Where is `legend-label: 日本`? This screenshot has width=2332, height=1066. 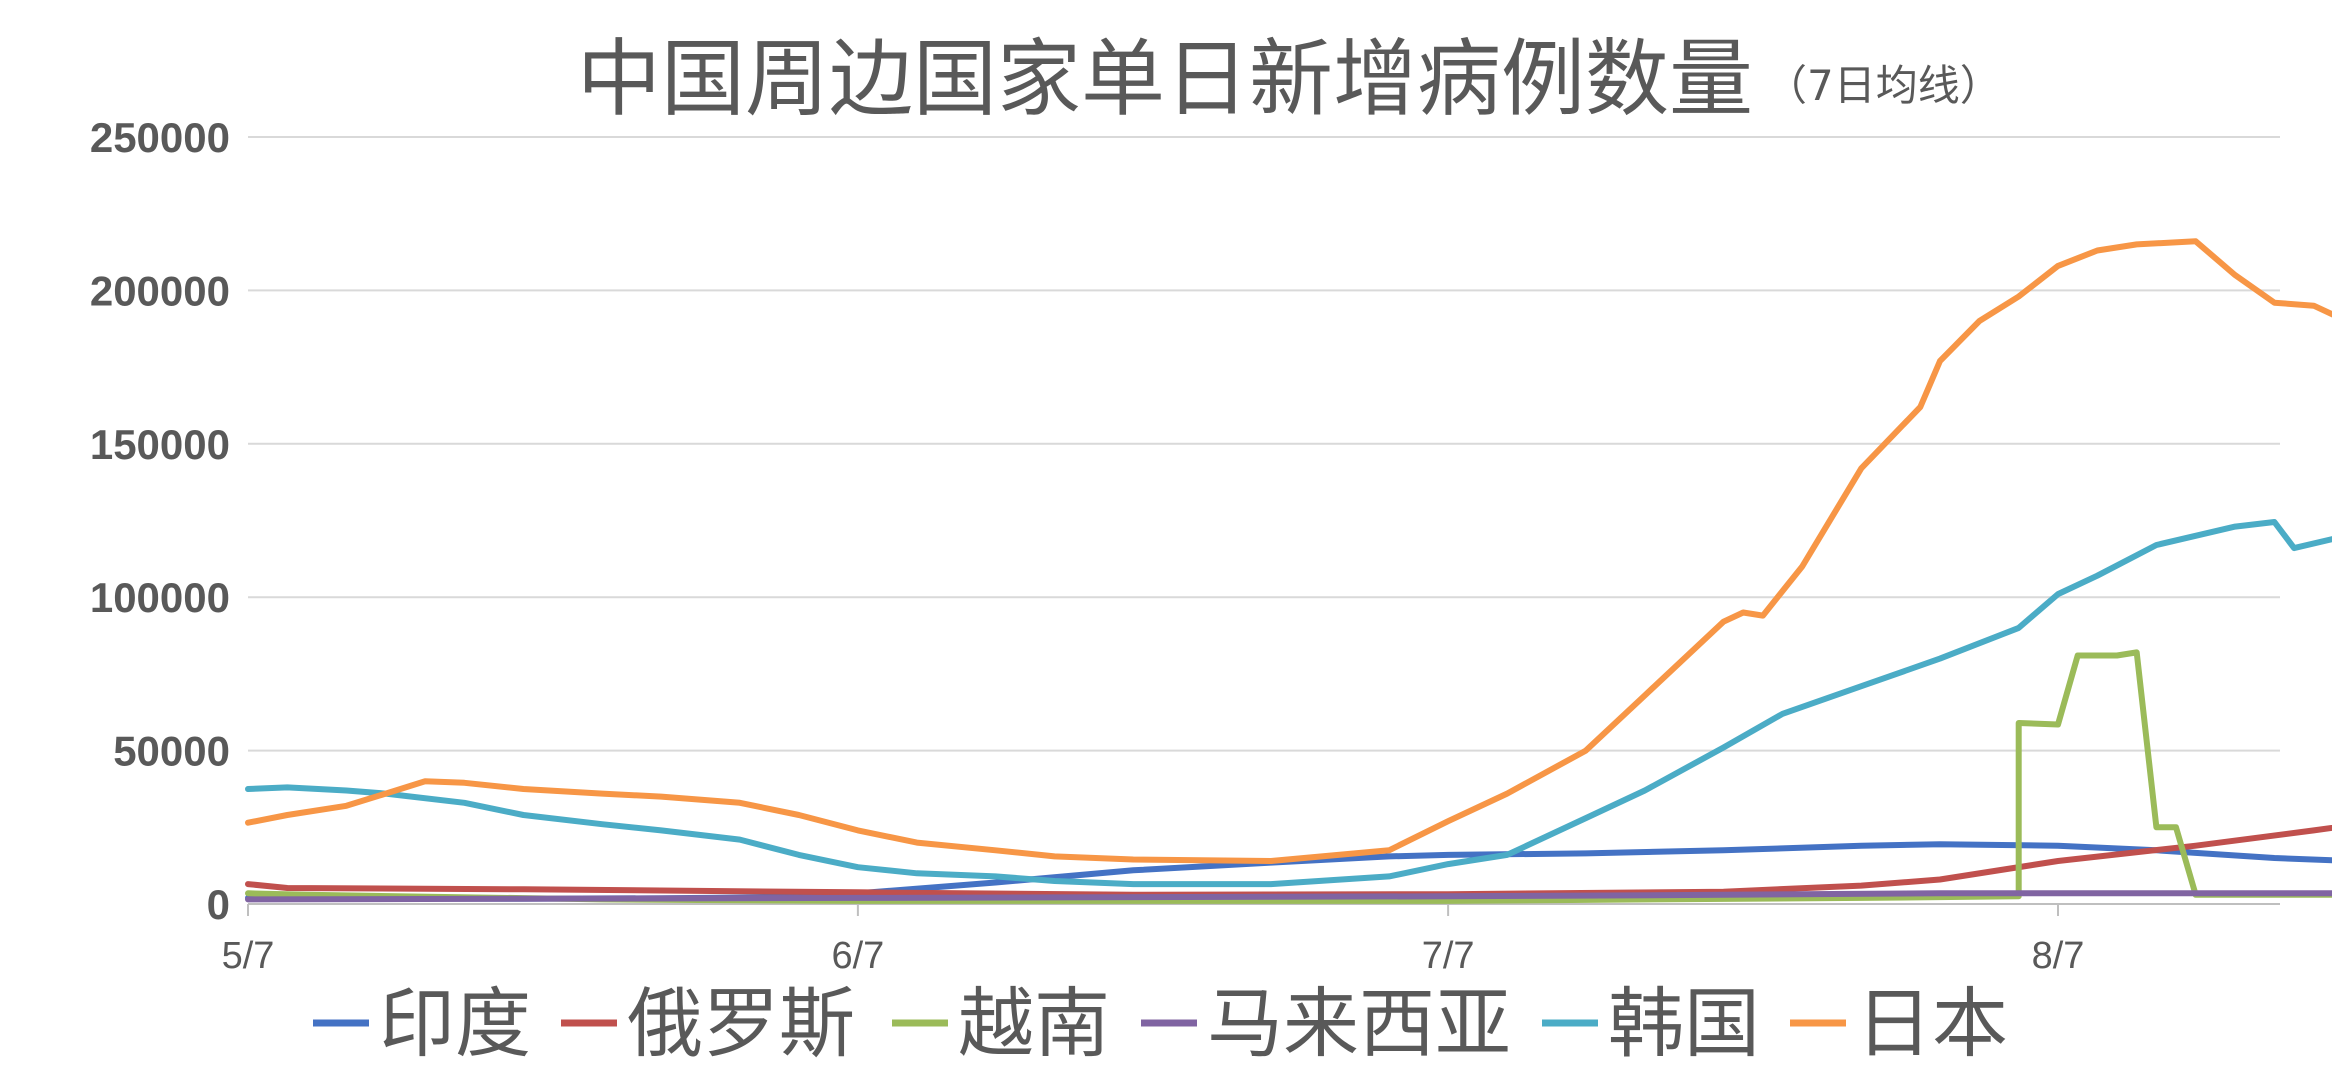 legend-label: 日本 is located at coordinates (1932, 1022).